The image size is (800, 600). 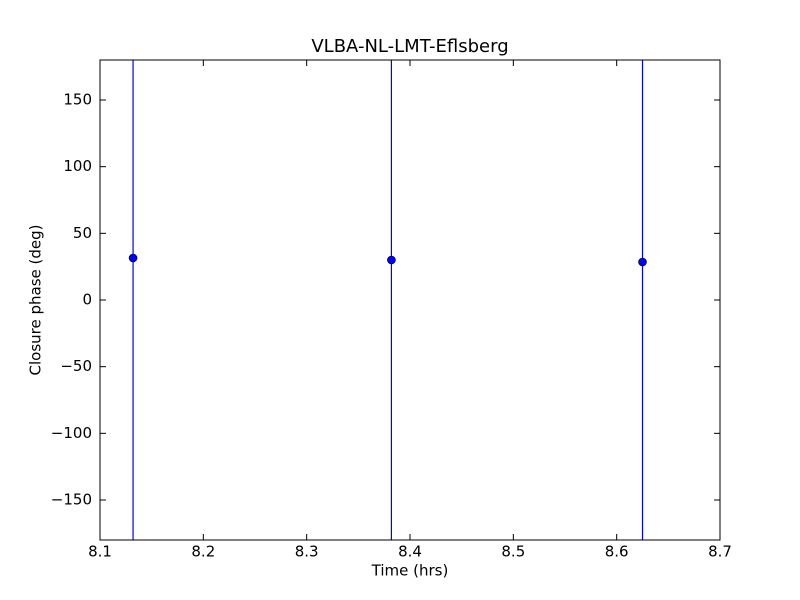 What do you see at coordinates (100, 552) in the screenshot?
I see `x-tick-label: 8.1` at bounding box center [100, 552].